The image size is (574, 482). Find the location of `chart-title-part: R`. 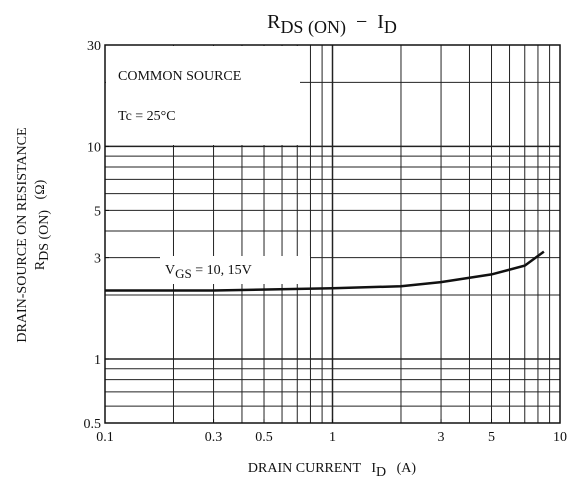

chart-title-part: R is located at coordinates (274, 22).